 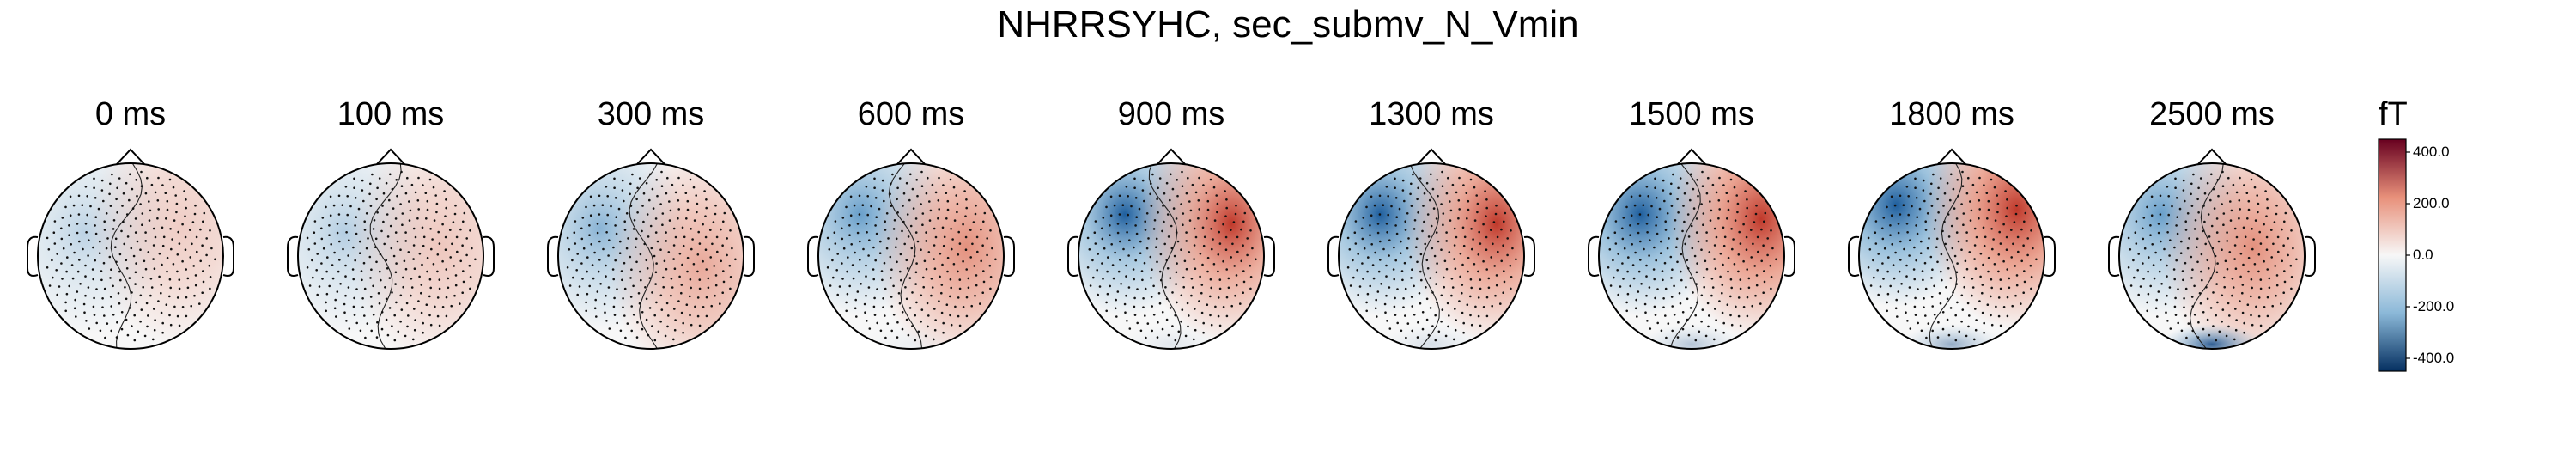 What do you see at coordinates (1692, 256) in the screenshot?
I see `sensor-dots` at bounding box center [1692, 256].